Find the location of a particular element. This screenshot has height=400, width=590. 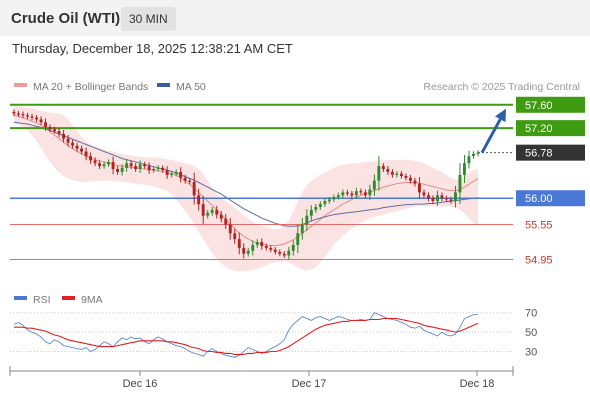

header-bar: Crude Oil (WTI) 30 MIN is located at coordinates (295, 18).